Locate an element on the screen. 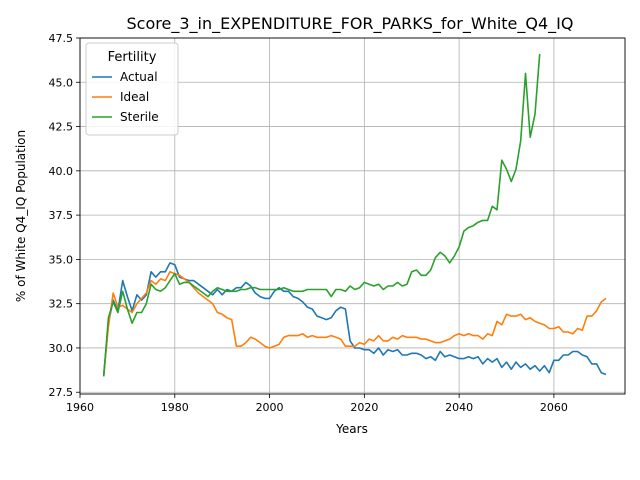 This screenshot has height=480, width=640. y-tick-label: 27.5 is located at coordinates (61, 392).